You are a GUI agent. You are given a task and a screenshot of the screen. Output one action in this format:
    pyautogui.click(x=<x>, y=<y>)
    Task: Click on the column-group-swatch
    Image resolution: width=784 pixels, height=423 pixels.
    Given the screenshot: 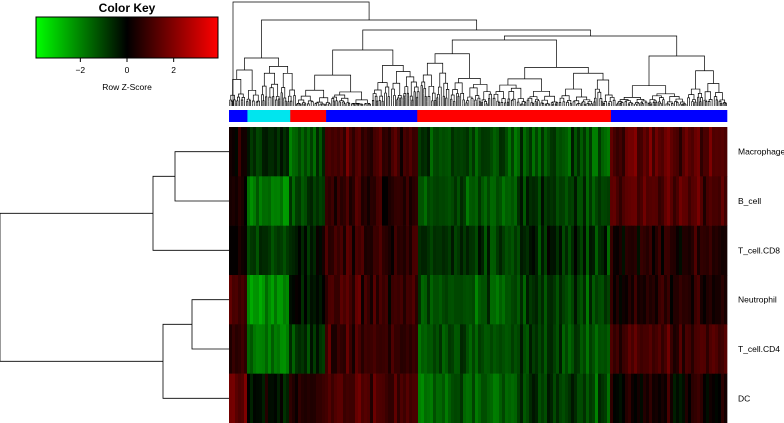 What is the action you would take?
    pyautogui.click(x=514, y=116)
    